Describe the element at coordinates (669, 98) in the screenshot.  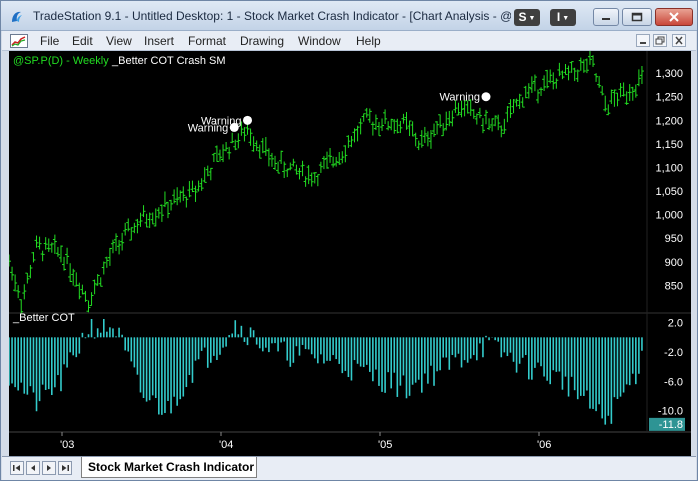
I see `price-tick-label: 1,250` at that location.